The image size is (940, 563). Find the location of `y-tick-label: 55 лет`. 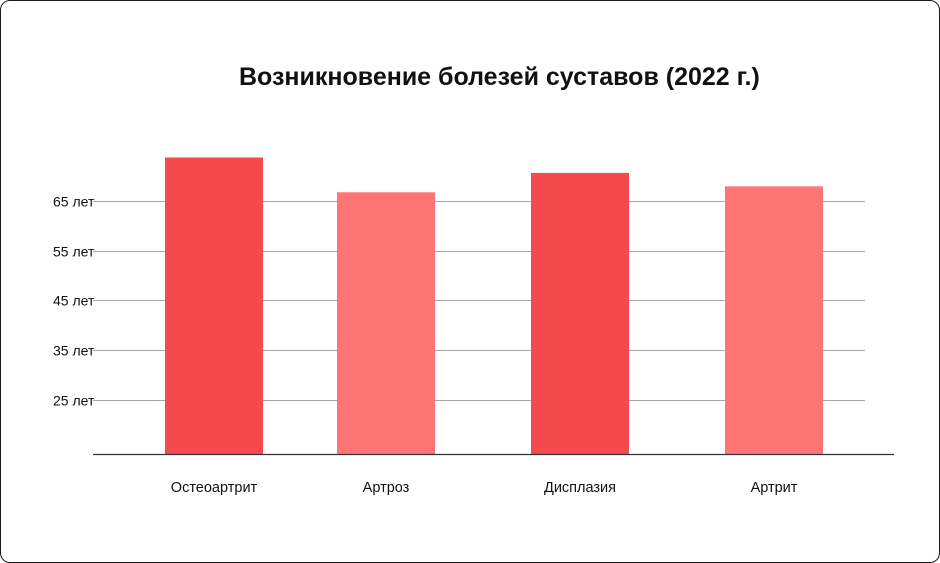

y-tick-label: 55 лет is located at coordinates (74, 252).